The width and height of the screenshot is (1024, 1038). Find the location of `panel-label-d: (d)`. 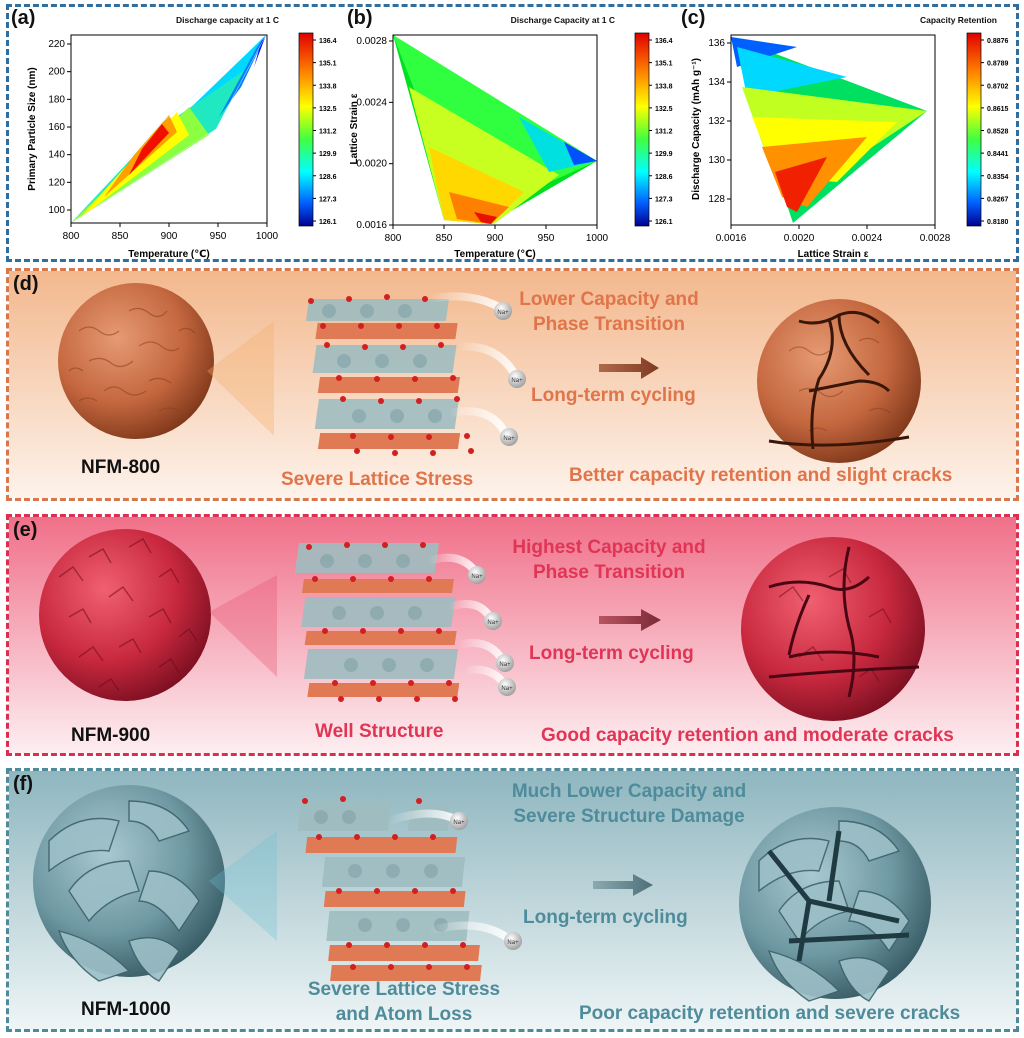

panel-label-d: (d) is located at coordinates (26, 284).